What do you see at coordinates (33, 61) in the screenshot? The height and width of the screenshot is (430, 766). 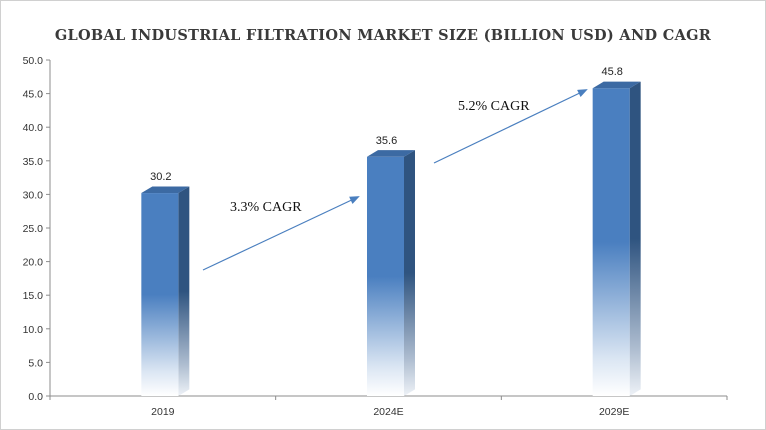 I see `y-tick-label: 50.0` at bounding box center [33, 61].